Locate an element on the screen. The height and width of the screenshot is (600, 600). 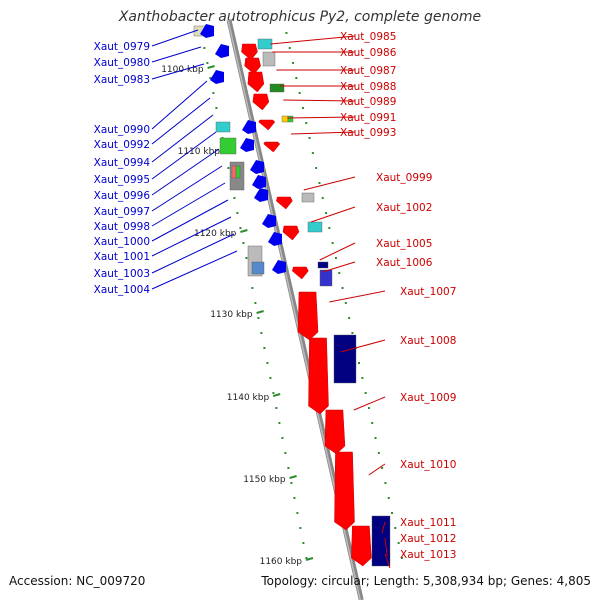
left-gene-label: Xaut_0998 is located at coordinates (122, 227).